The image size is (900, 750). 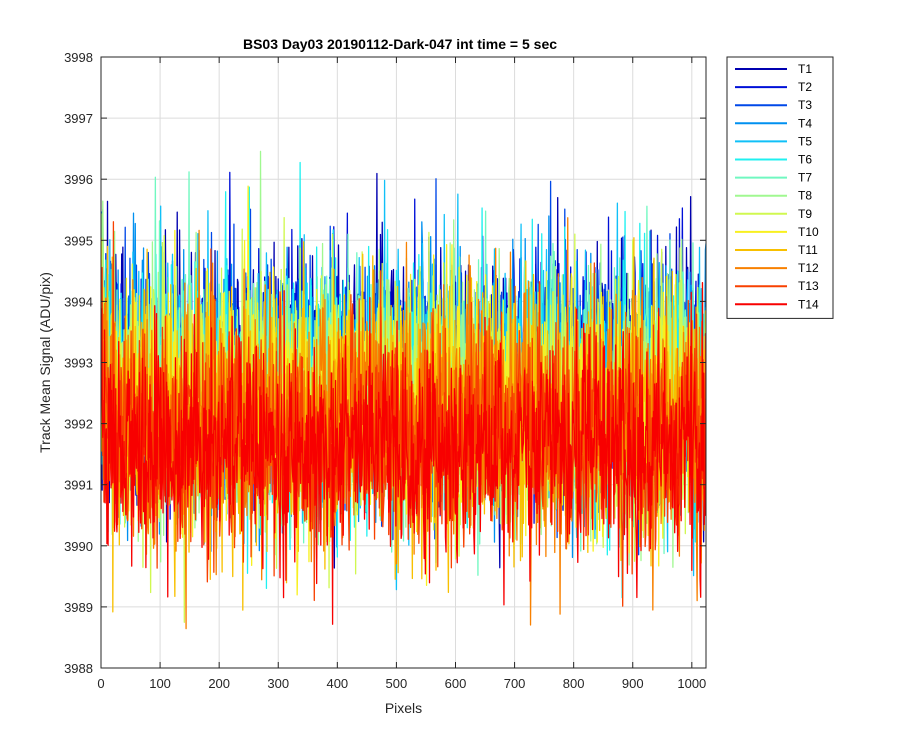 I want to click on legend-item-t6: T6, so click(x=773, y=160).